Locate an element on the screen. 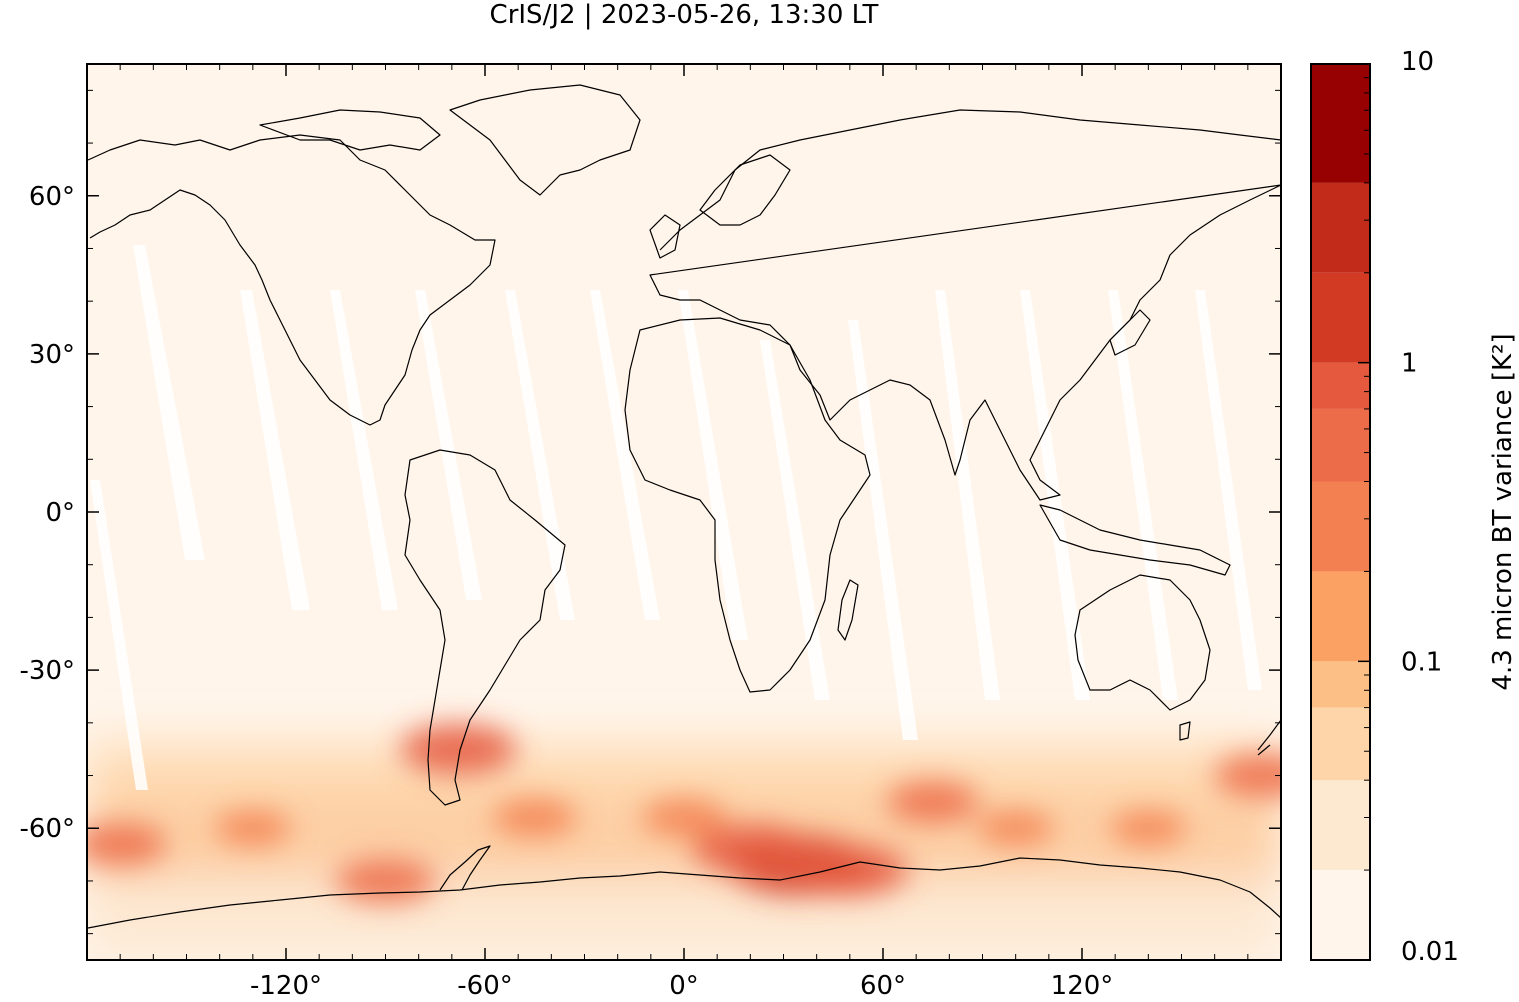  x-tick-label: -60° is located at coordinates (484, 986).